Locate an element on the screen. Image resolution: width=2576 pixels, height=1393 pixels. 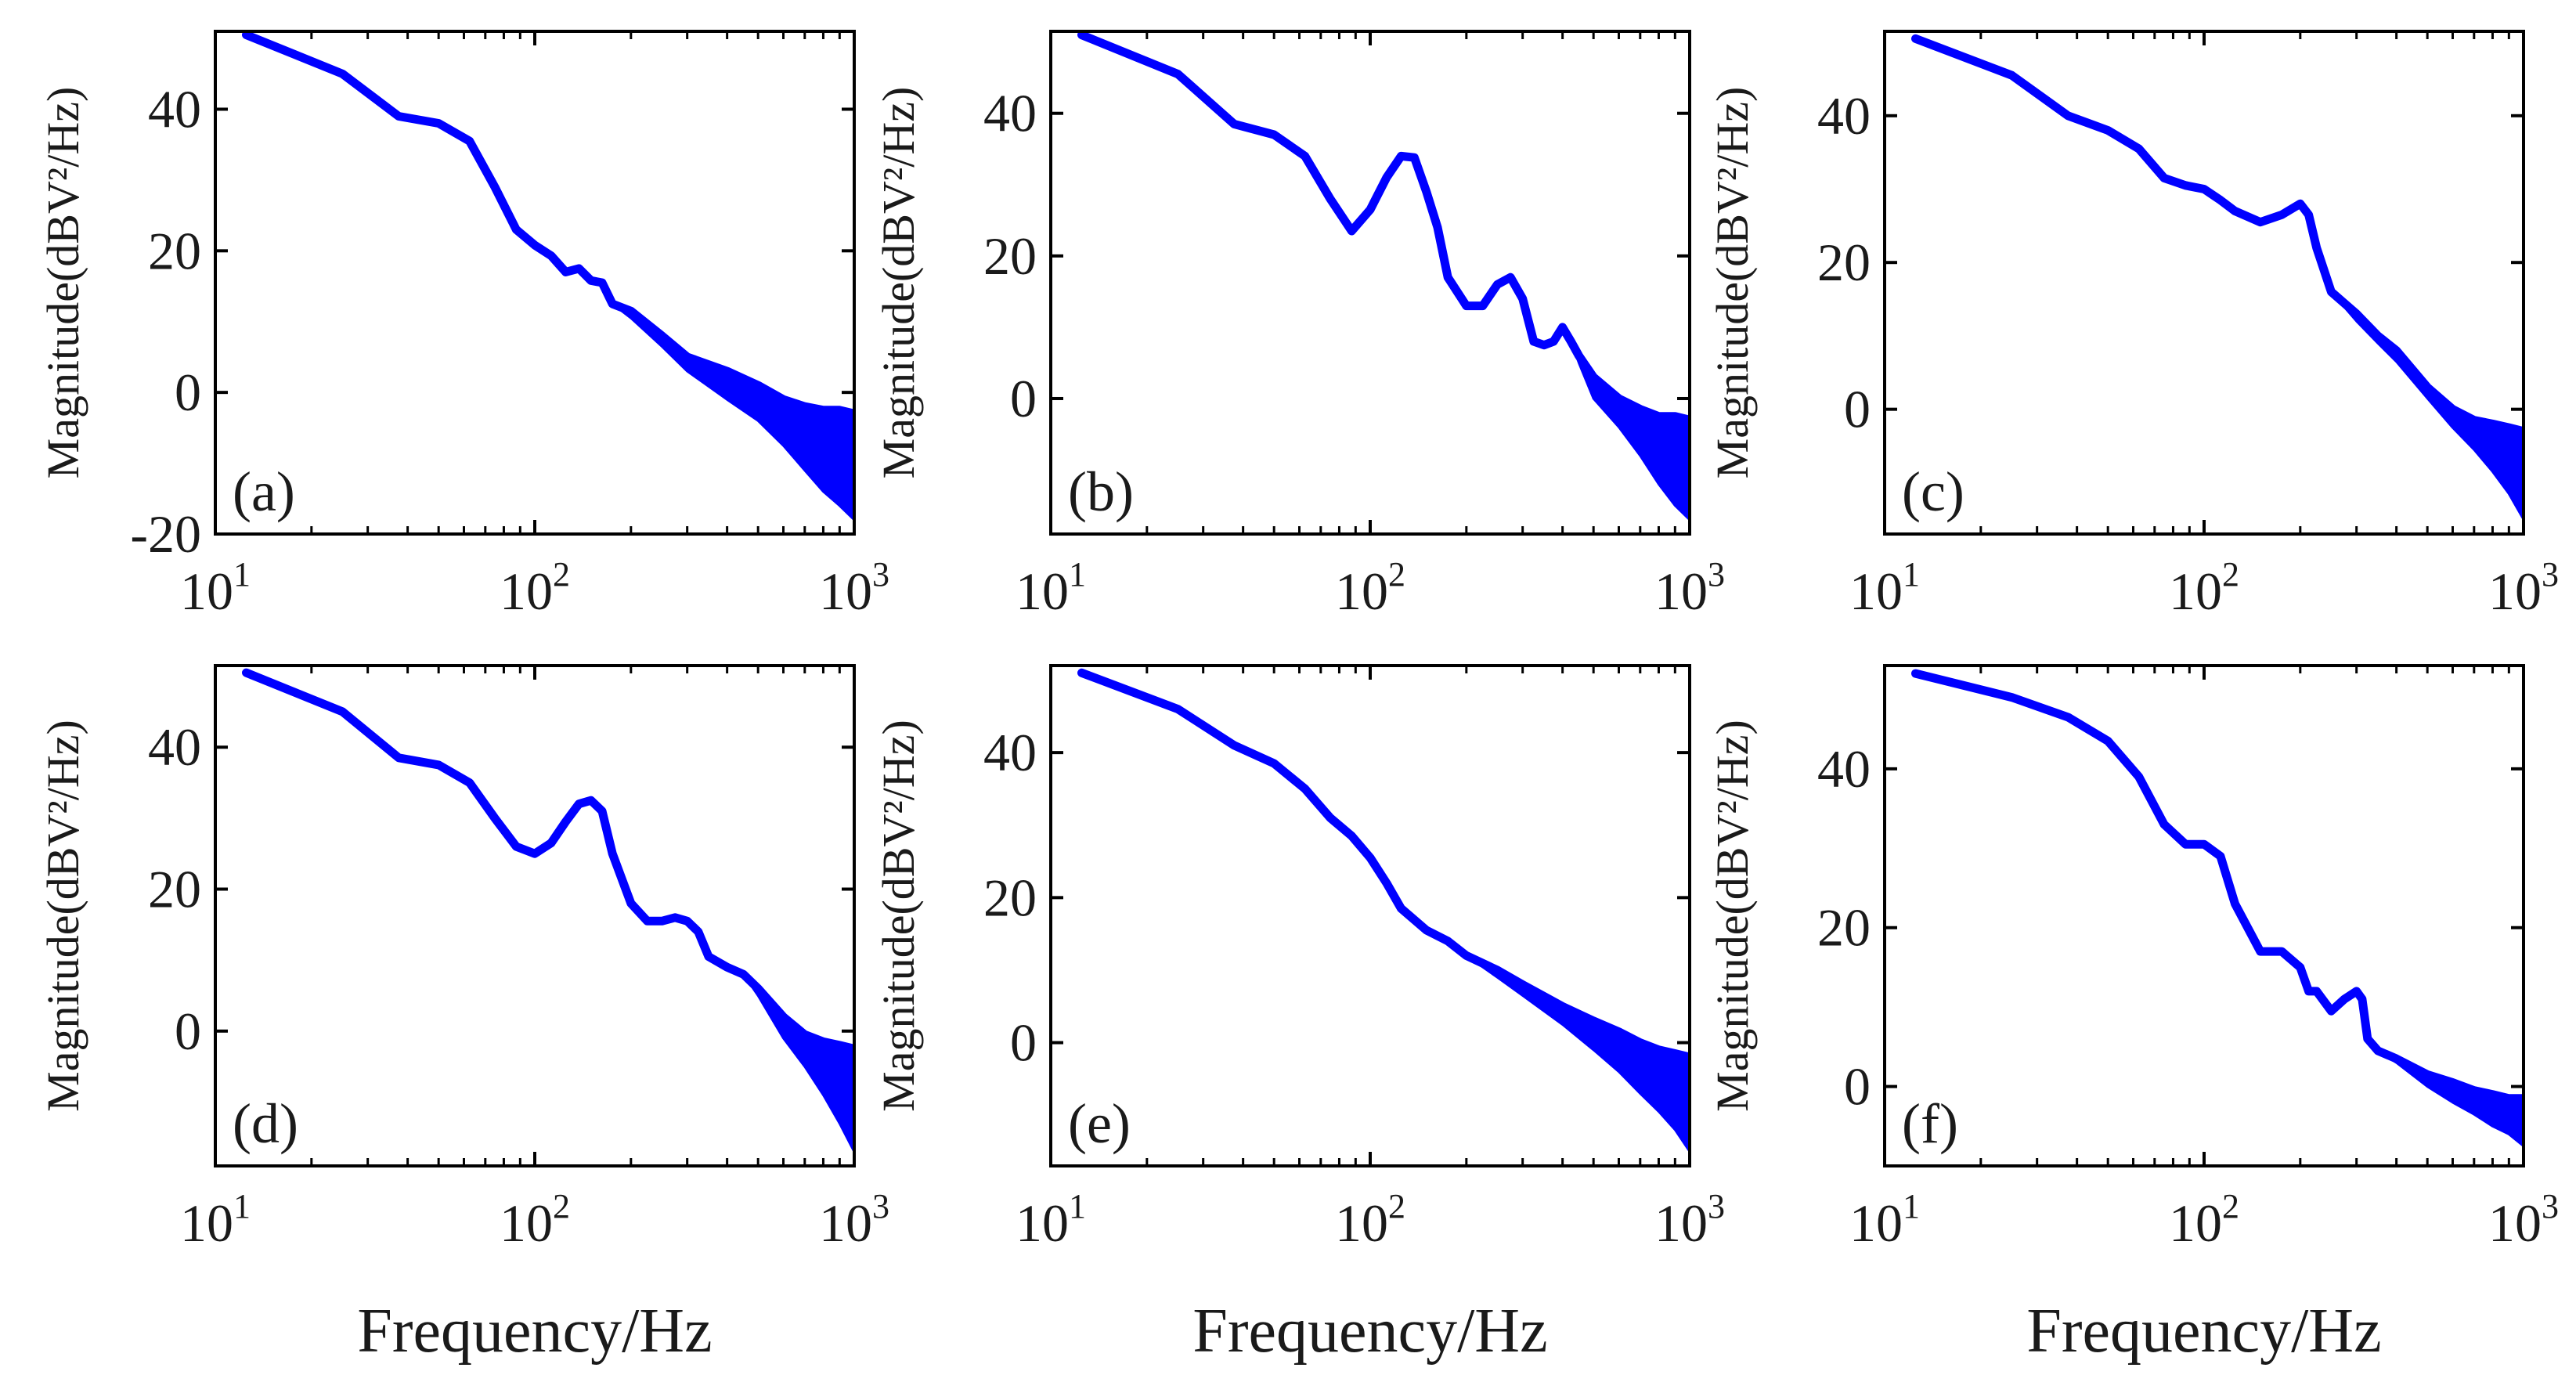
y-tick-label: -20 is located at coordinates (165, 534).